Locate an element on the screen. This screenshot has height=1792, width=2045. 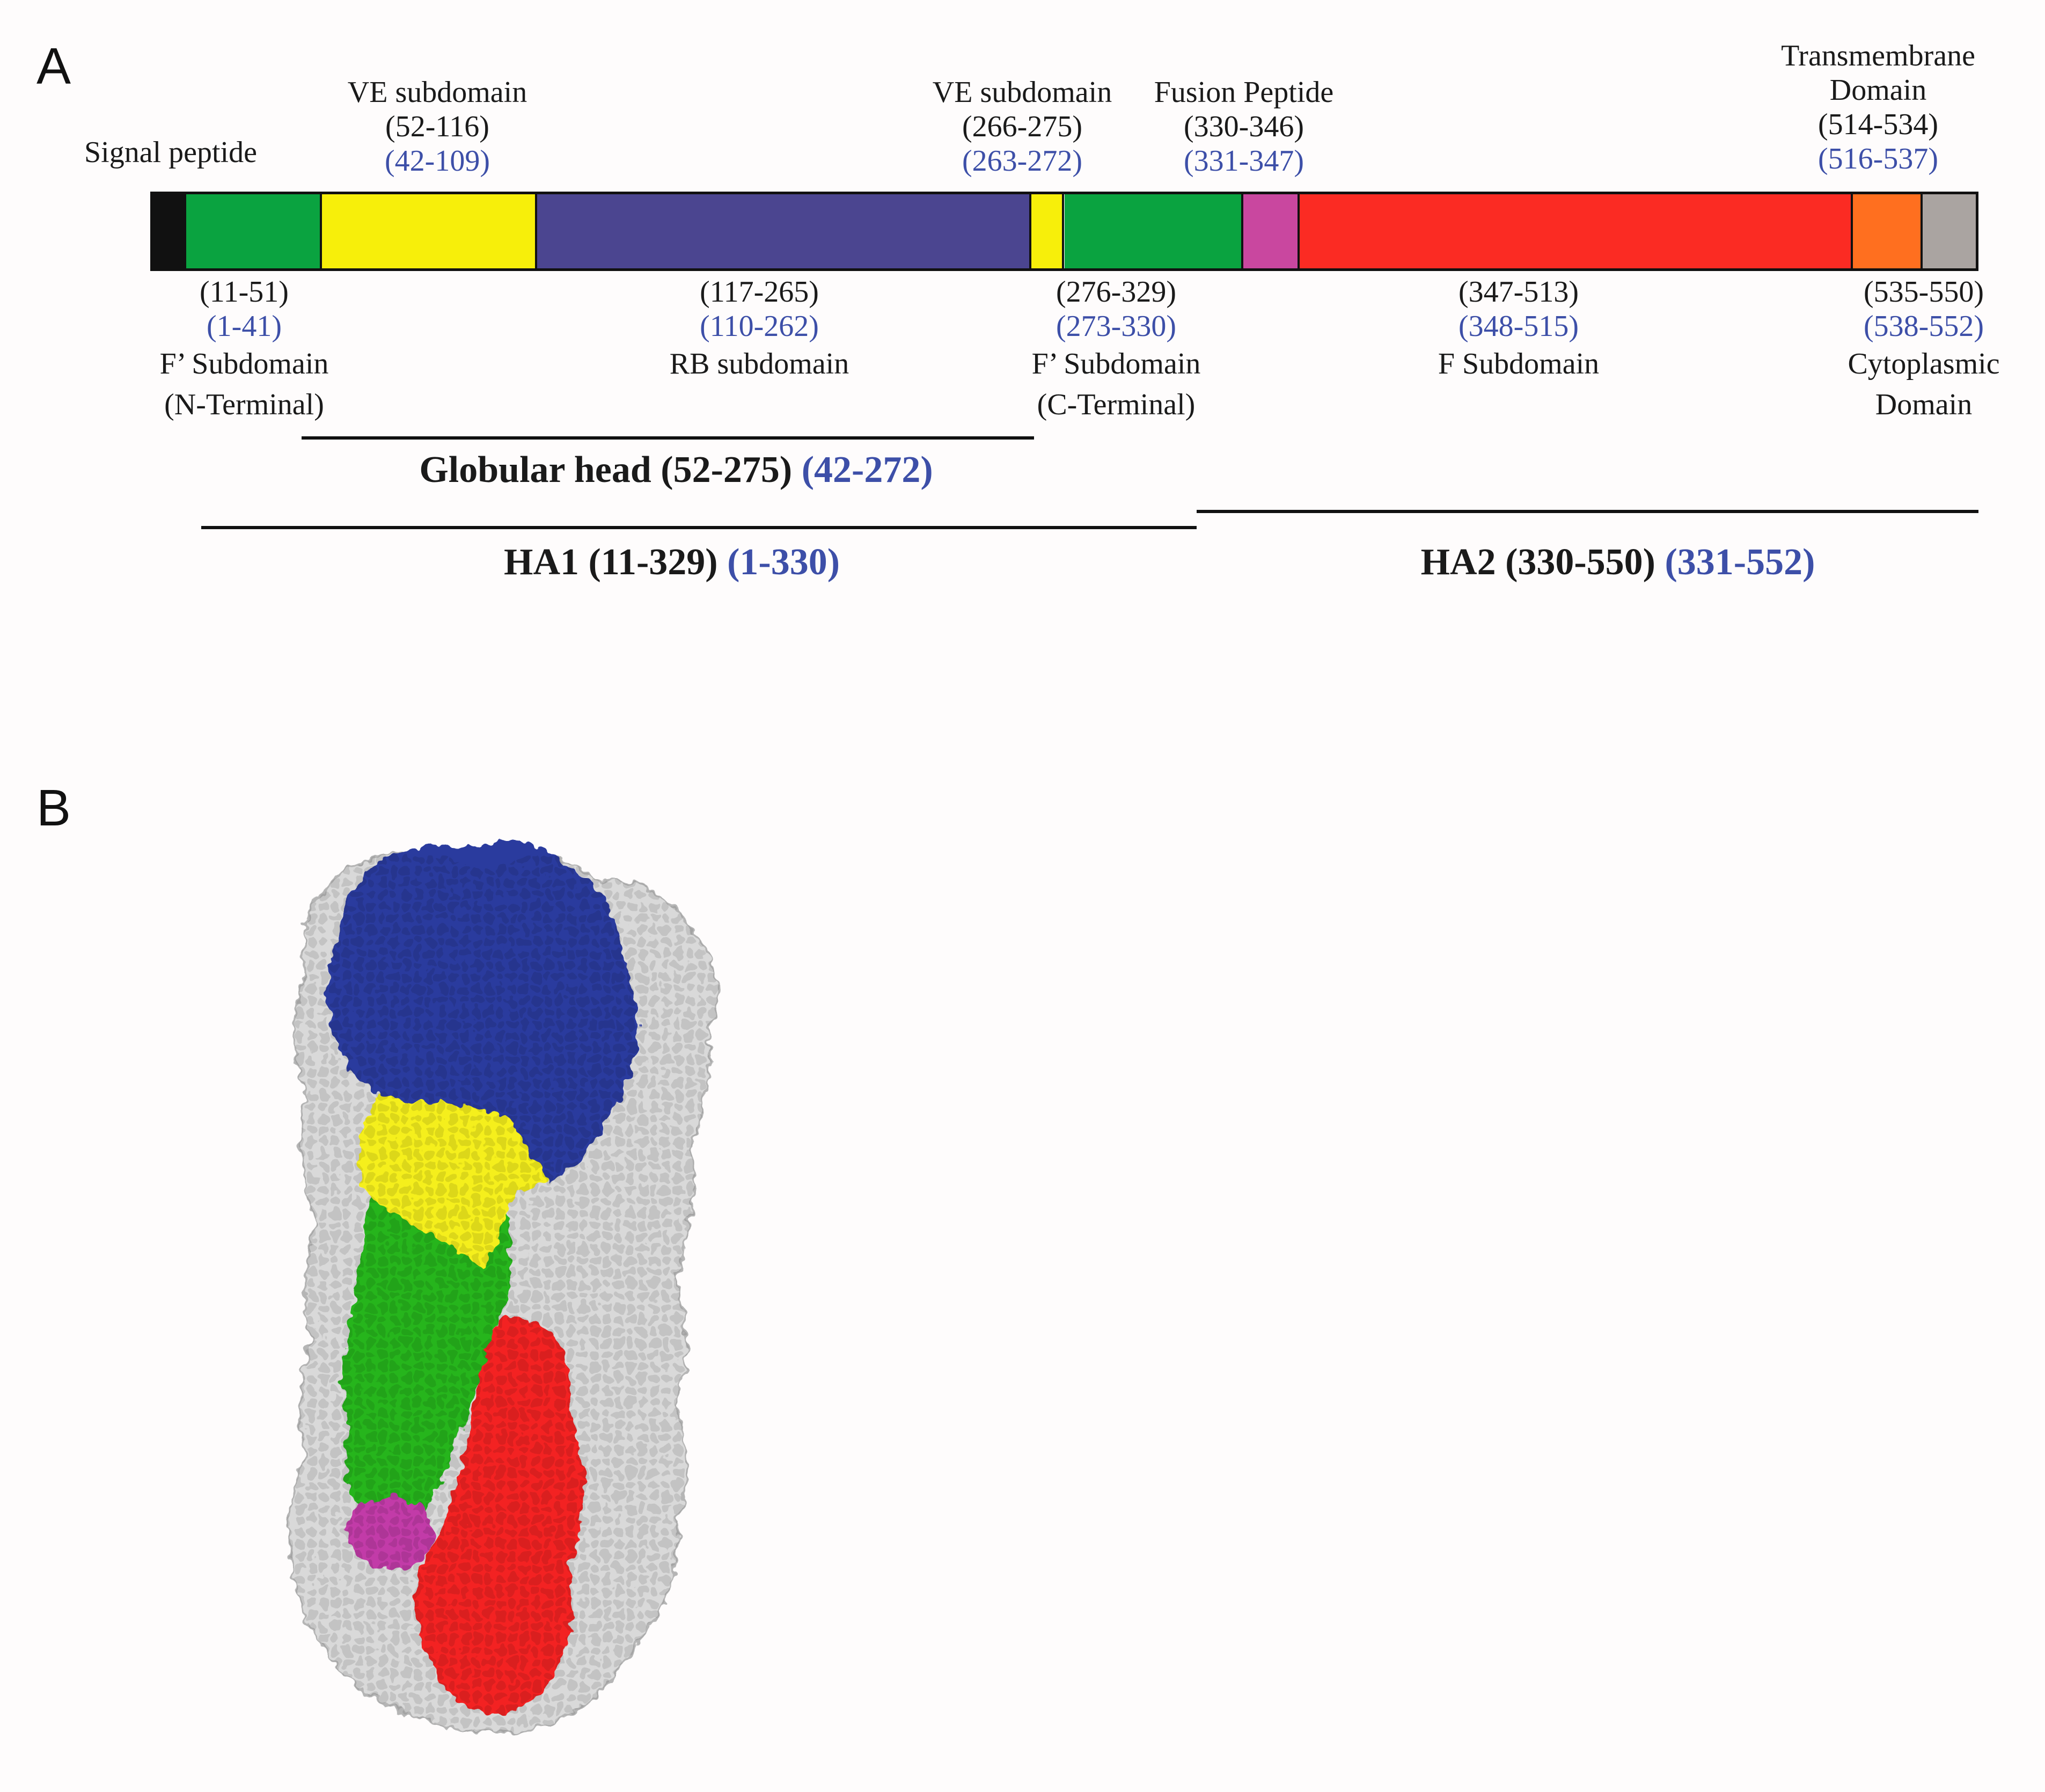
domain-bar is located at coordinates (1064, 231).